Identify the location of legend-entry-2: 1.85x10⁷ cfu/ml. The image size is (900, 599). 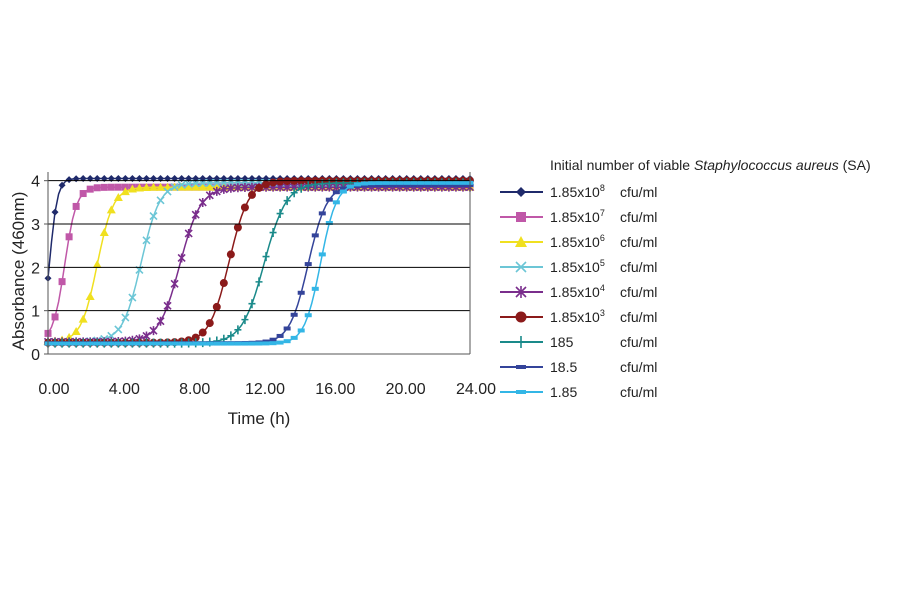
(578, 216).